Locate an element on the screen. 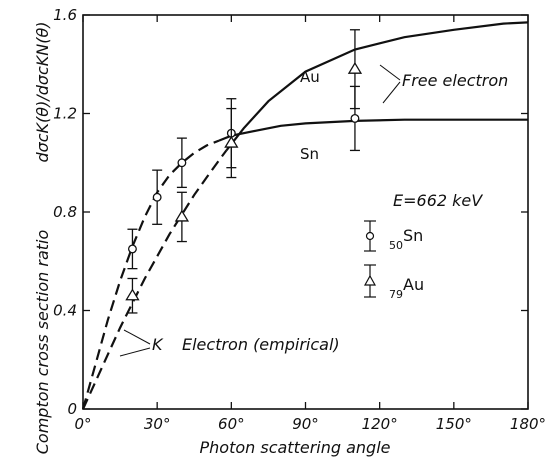  y-tick-label: 0 is located at coordinates (72, 409).